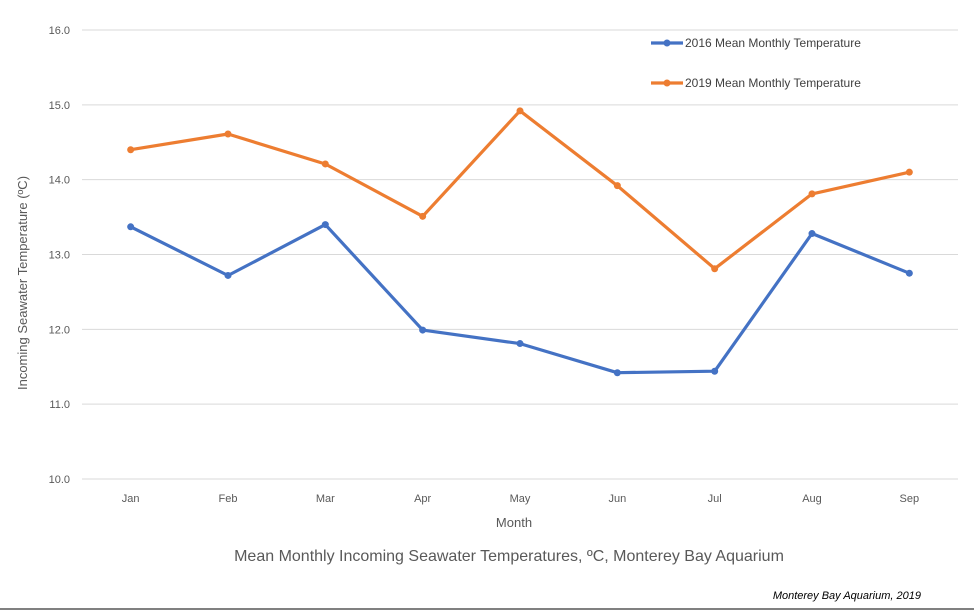 This screenshot has height=612, width=974. Describe the element at coordinates (422, 499) in the screenshot. I see `x-tick-label: Apr` at that location.